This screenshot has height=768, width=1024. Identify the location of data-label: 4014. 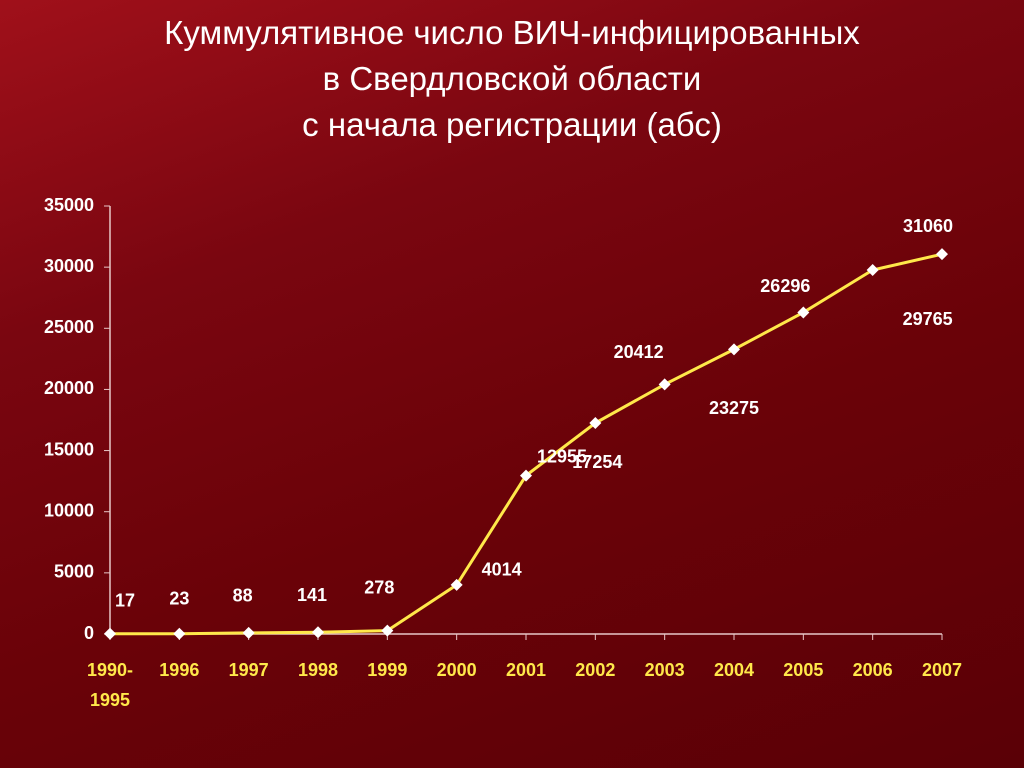
(502, 570).